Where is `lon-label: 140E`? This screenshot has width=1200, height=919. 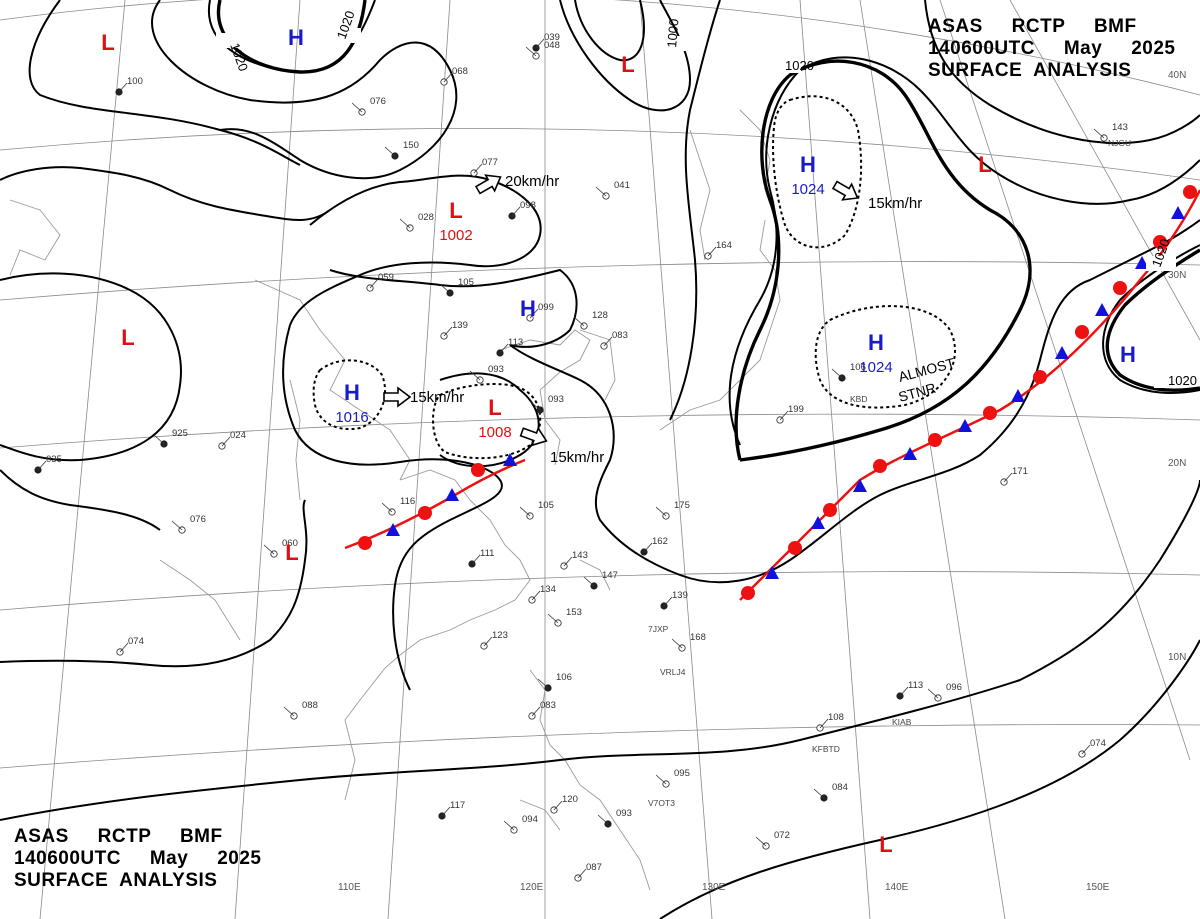
lon-label: 140E is located at coordinates (897, 887).